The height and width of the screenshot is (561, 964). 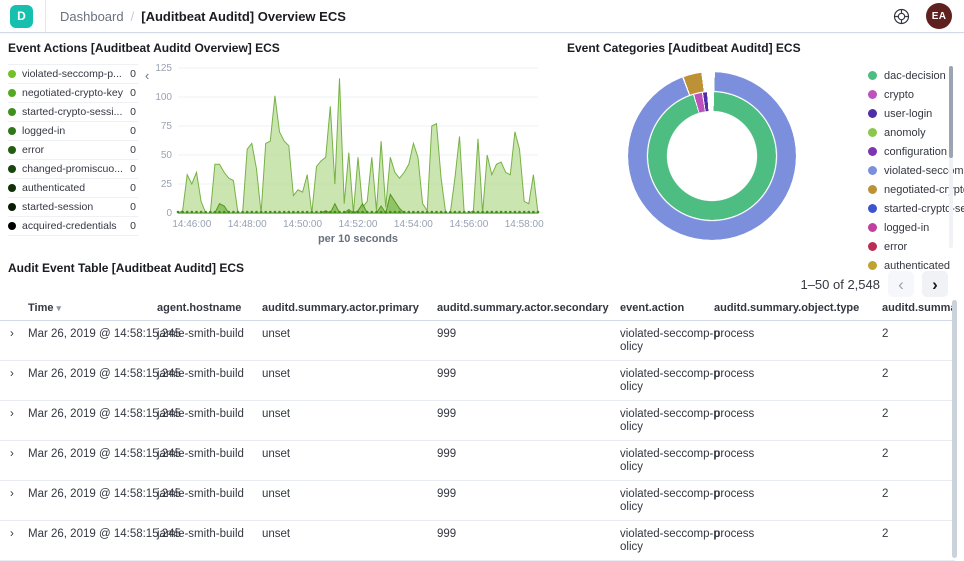 What do you see at coordinates (909, 265) in the screenshot?
I see `legend-item: authenticated` at bounding box center [909, 265].